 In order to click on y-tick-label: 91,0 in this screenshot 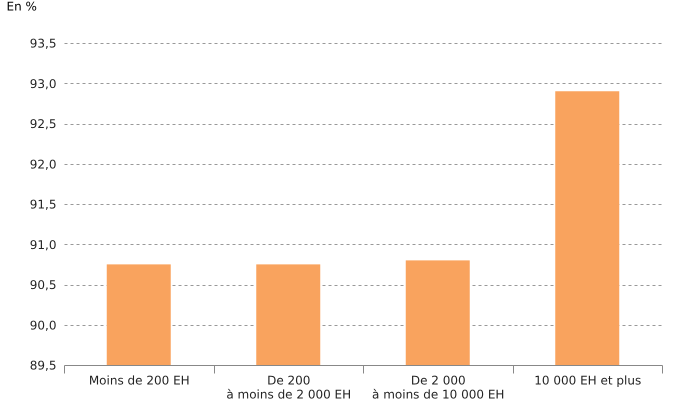, I will do `click(43, 245)`.